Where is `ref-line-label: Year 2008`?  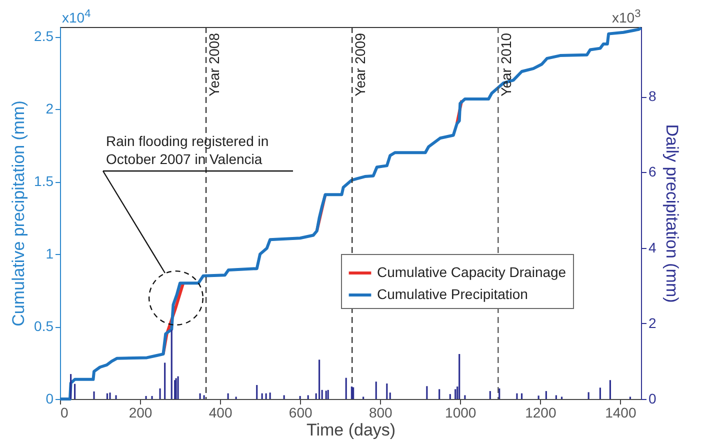
ref-line-label: Year 2008 is located at coordinates (214, 64).